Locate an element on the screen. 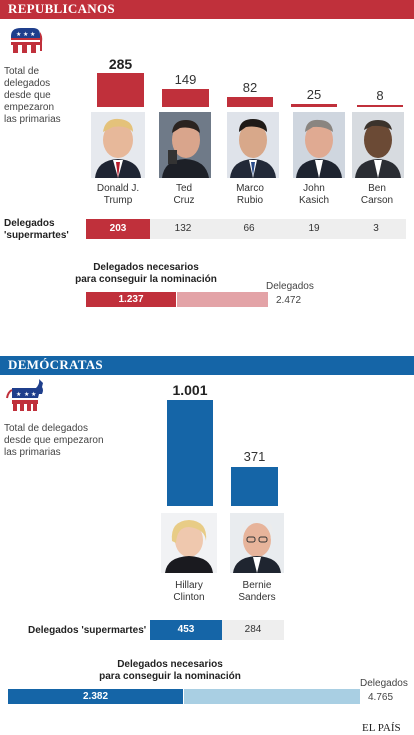 Image resolution: width=414 pixels, height=735 pixels. supermartes-cell: 19 is located at coordinates (314, 228).